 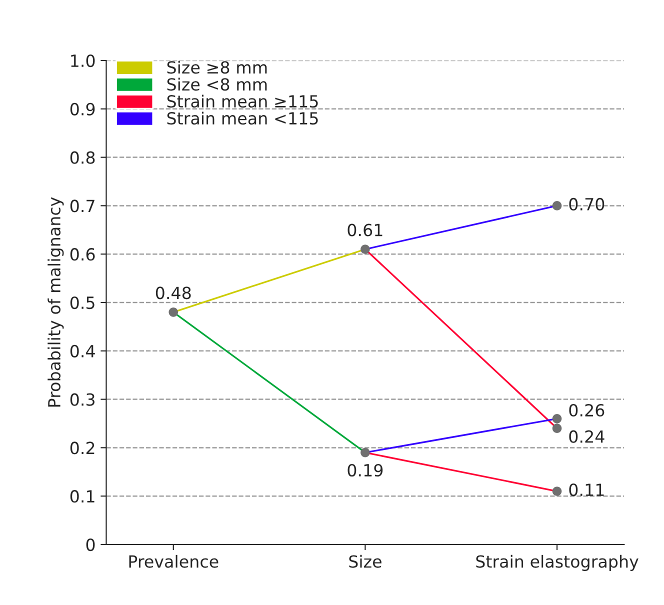 I want to click on y-tick-label: 0.7, so click(x=82, y=206).